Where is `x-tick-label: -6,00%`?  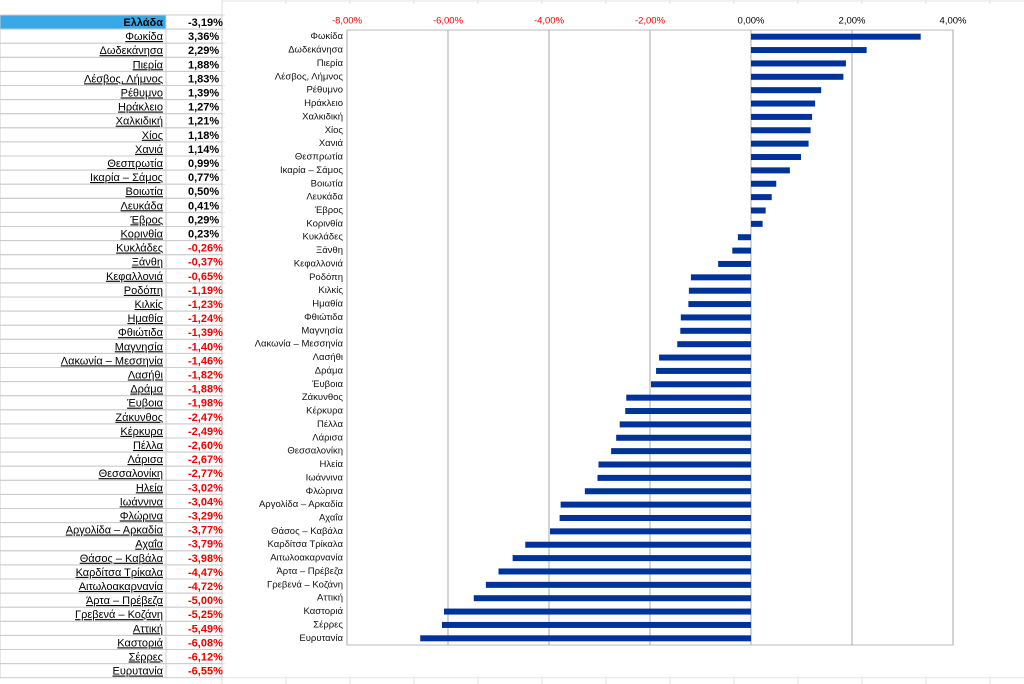
x-tick-label: -6,00% is located at coordinates (448, 21).